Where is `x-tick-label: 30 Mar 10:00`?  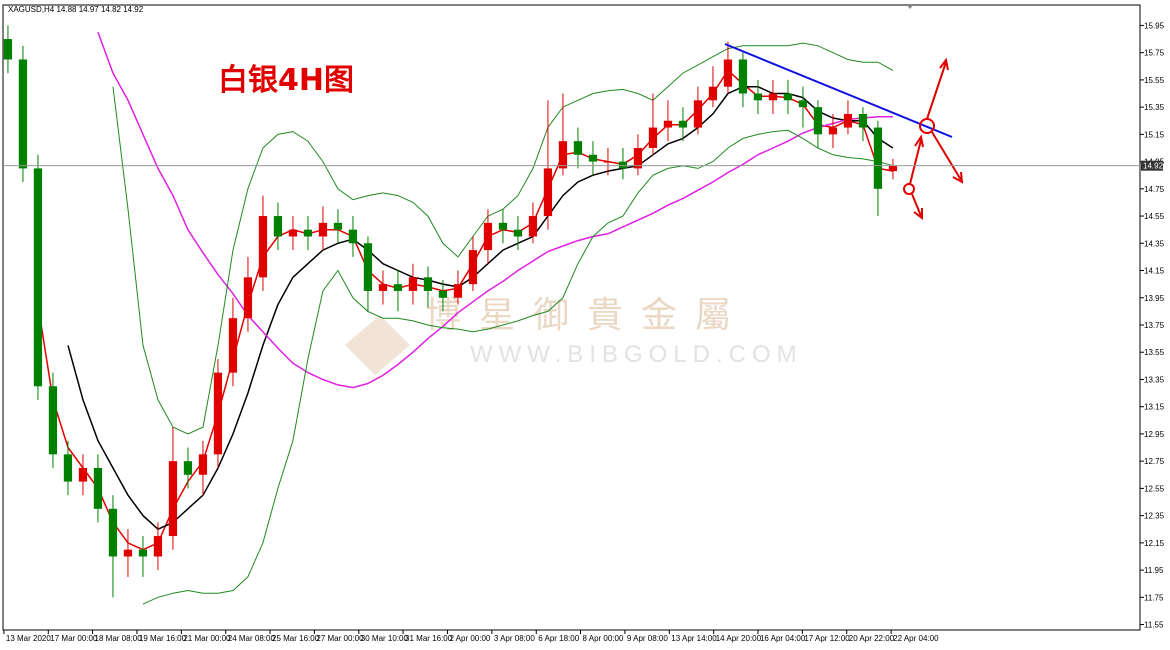 x-tick-label: 30 Mar 10:00 is located at coordinates (385, 638).